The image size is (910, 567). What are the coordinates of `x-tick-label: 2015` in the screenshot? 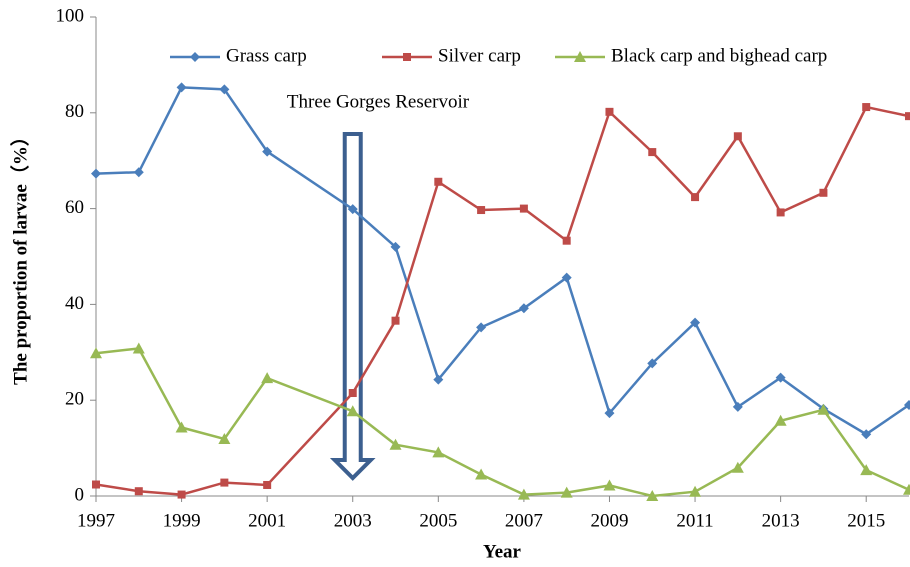 It's located at (866, 520).